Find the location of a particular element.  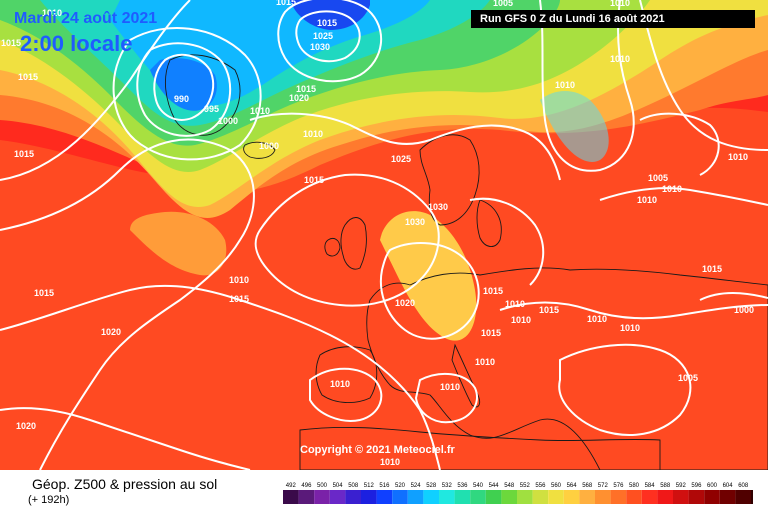

forecast-date: Mardi 24 août 2021 is located at coordinates (86, 18).